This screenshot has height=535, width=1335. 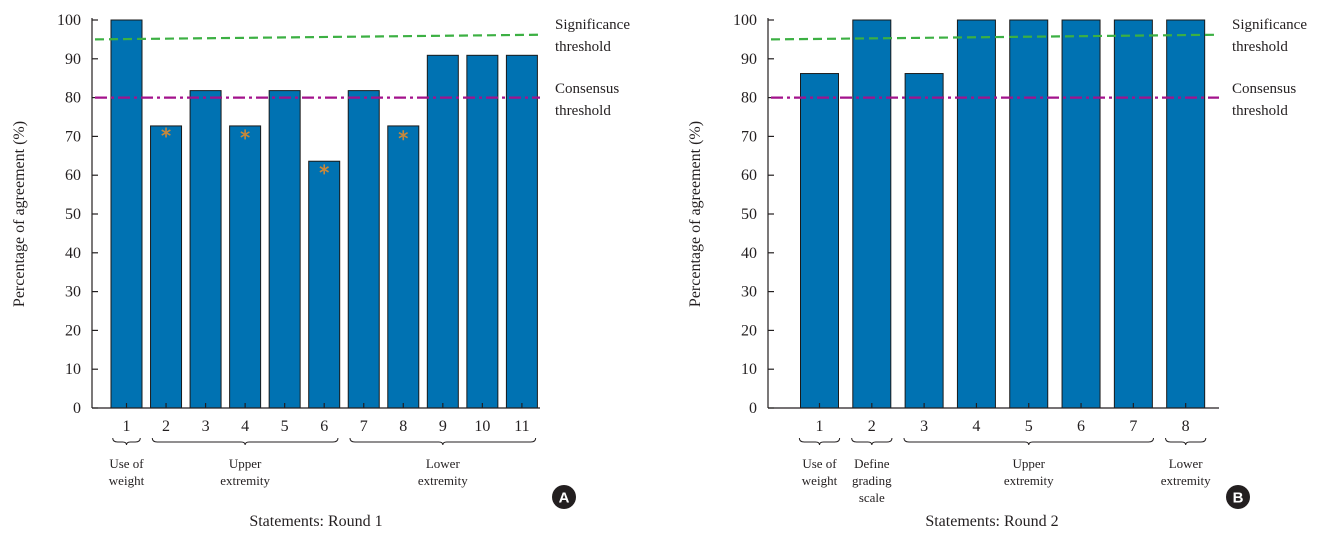 What do you see at coordinates (872, 497) in the screenshot?
I see `group-label: scale` at bounding box center [872, 497].